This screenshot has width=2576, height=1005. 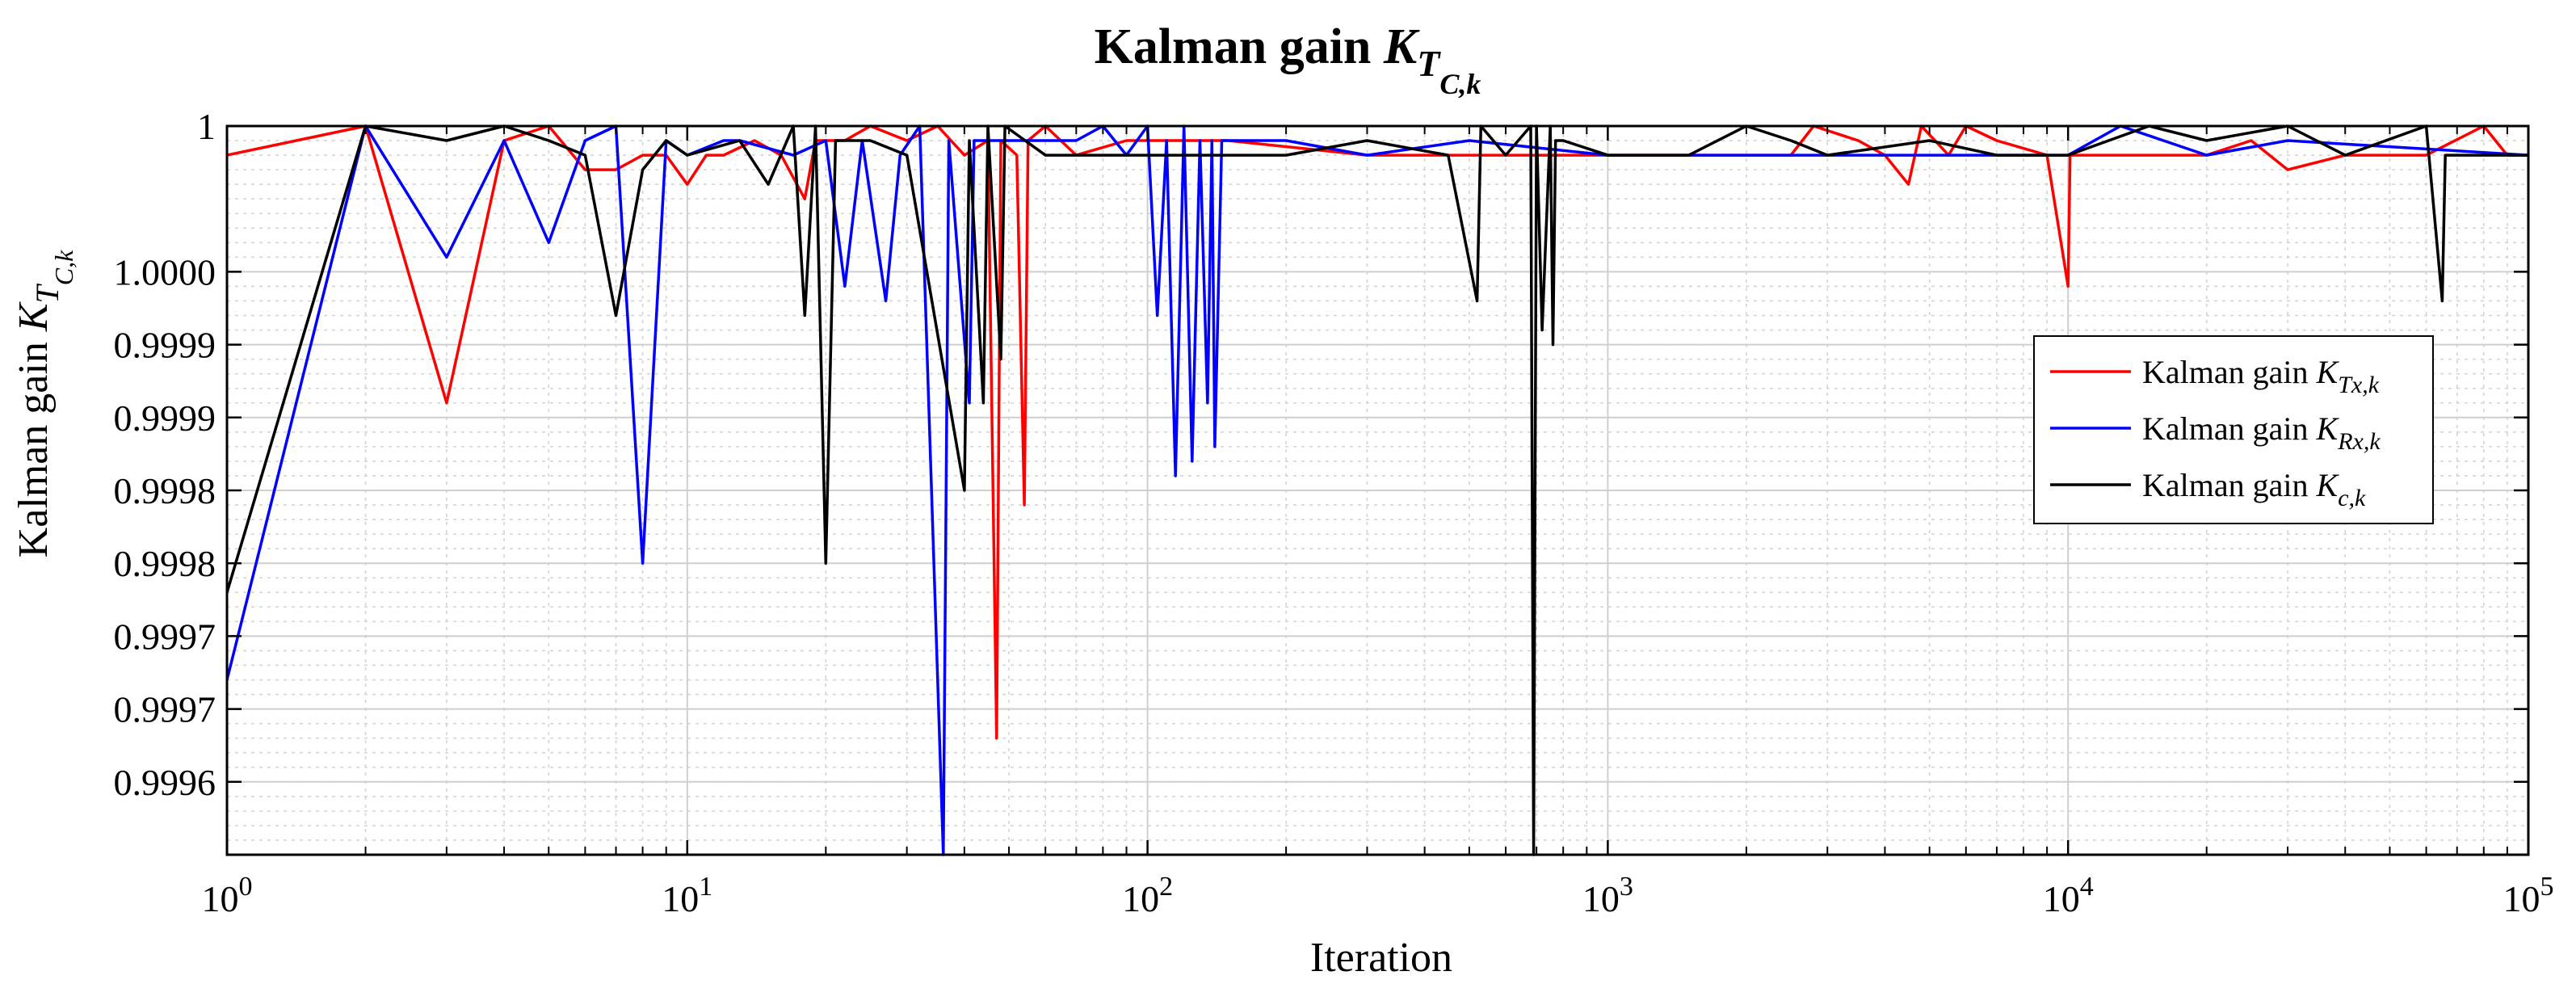 I want to click on y-axis-label-symbol: K, so click(x=34, y=316).